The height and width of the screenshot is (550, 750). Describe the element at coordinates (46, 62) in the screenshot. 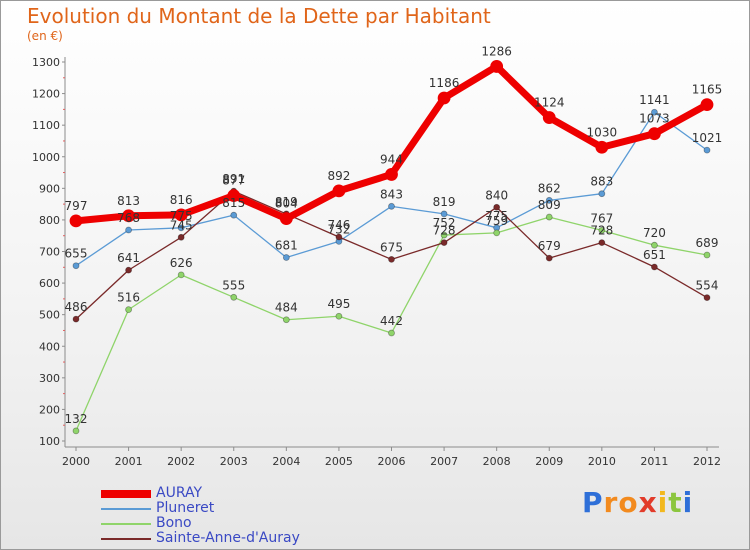

I see `y-tick-label: 1300` at that location.